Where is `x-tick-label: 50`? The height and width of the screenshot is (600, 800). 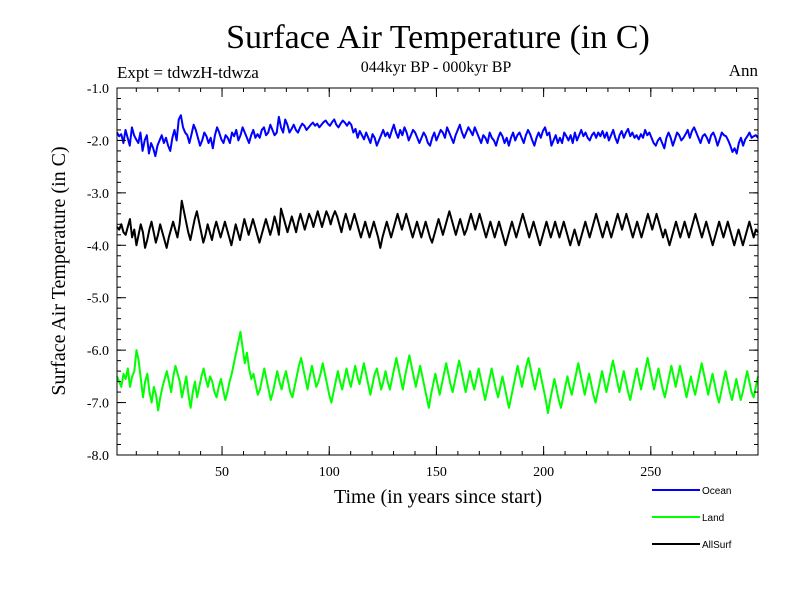
x-tick-label: 50 is located at coordinates (222, 472).